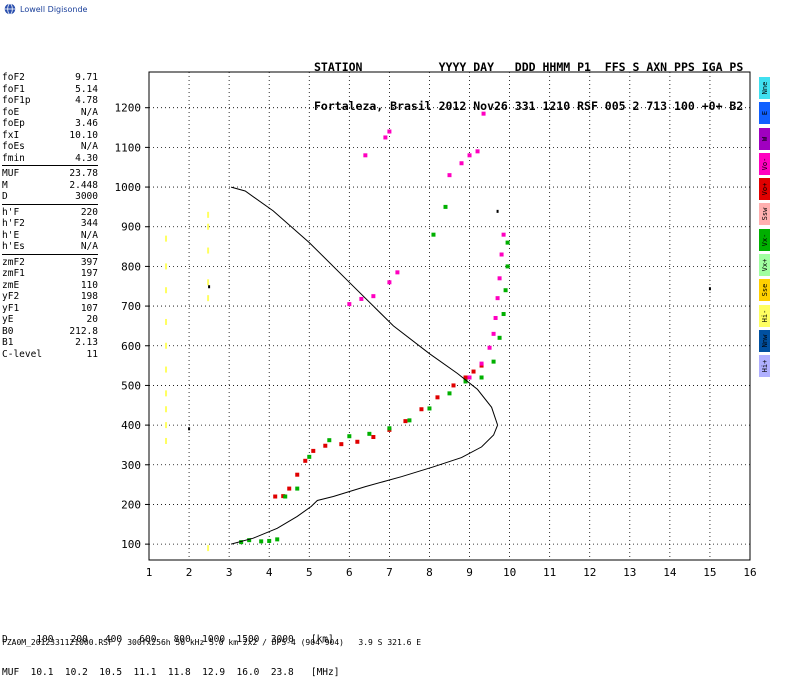 The width and height of the screenshot is (800, 689). Describe the element at coordinates (764, 113) in the screenshot. I see `legend-item: E` at that location.